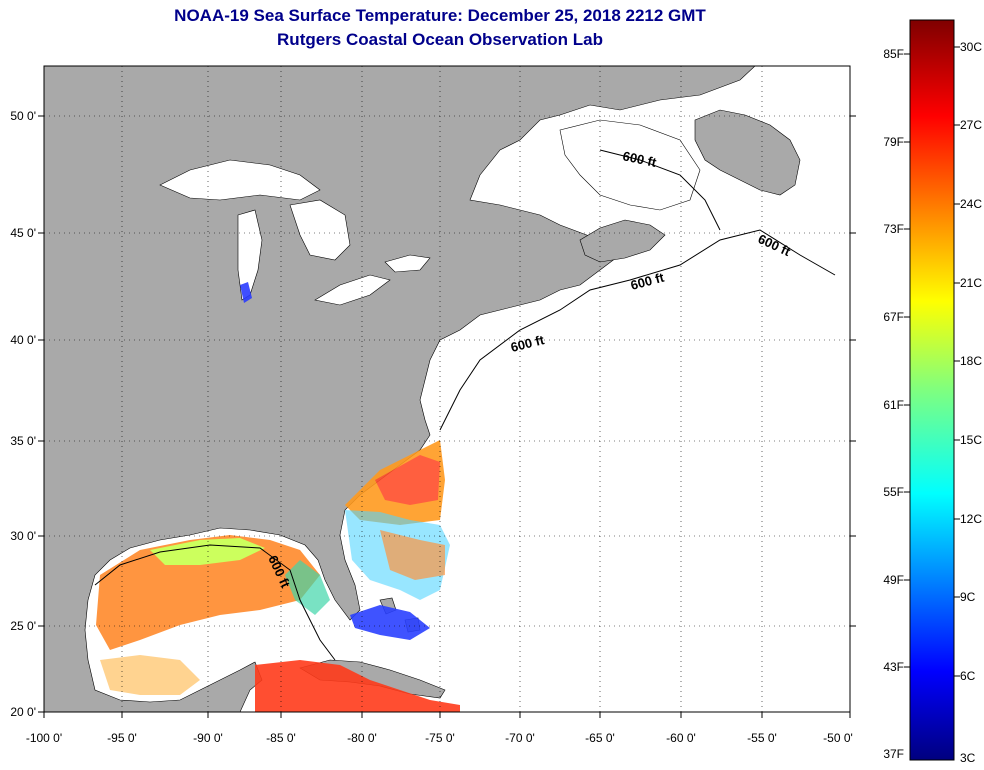  Describe the element at coordinates (893, 229) in the screenshot. I see `colorbar-f-label: 73F` at that location.